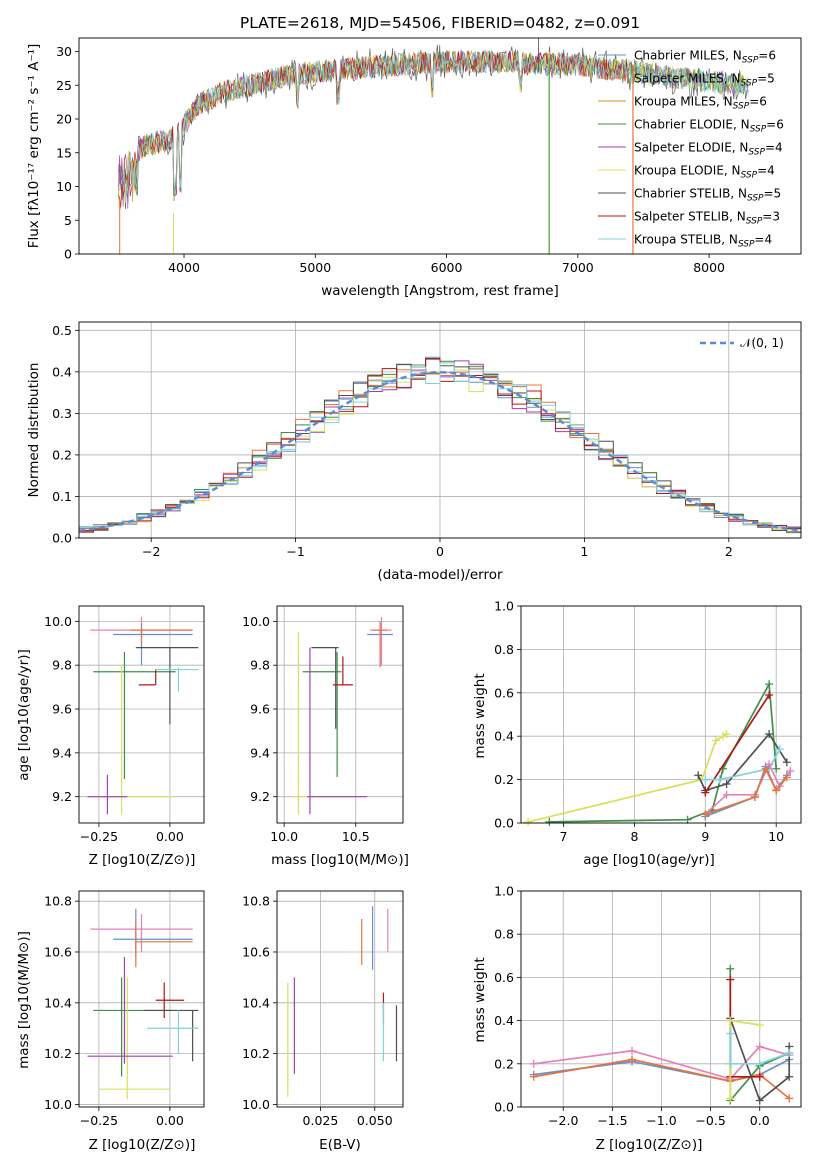 This screenshot has width=819, height=1170. I want to click on spectrum-y-tick-label: 25, so click(64, 85).